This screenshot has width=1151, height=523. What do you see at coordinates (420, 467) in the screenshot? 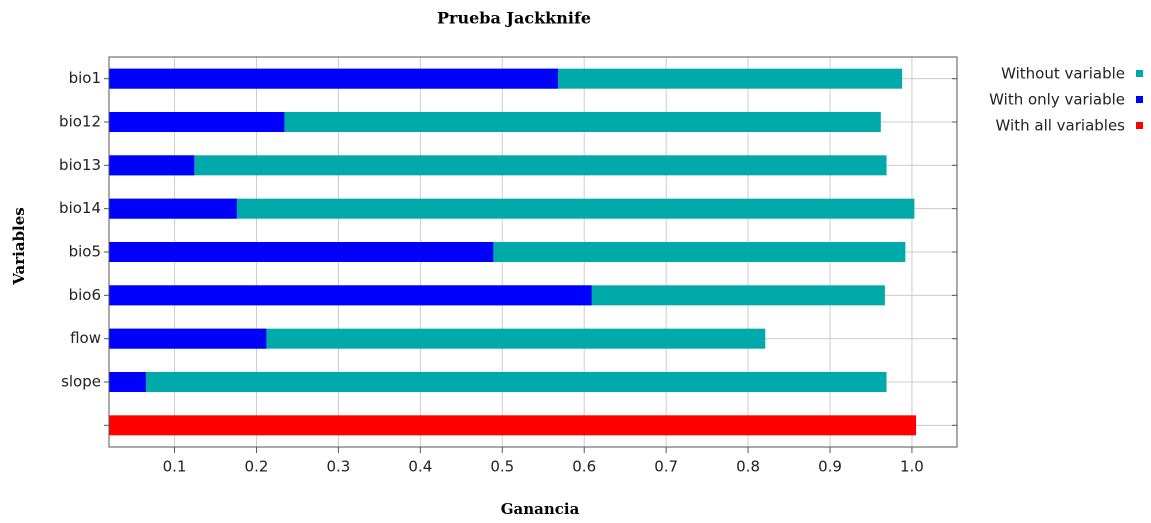
I see `x-tick-label: 0.4` at bounding box center [420, 467].